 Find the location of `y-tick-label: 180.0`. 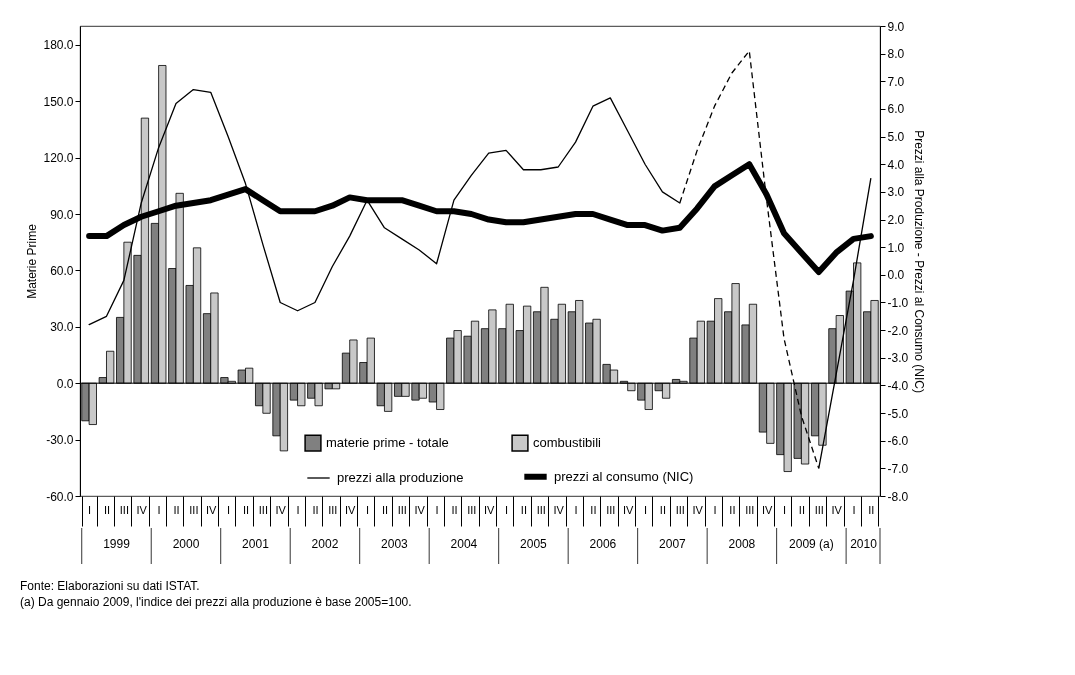

y-tick-label: 180.0 is located at coordinates (58, 45).